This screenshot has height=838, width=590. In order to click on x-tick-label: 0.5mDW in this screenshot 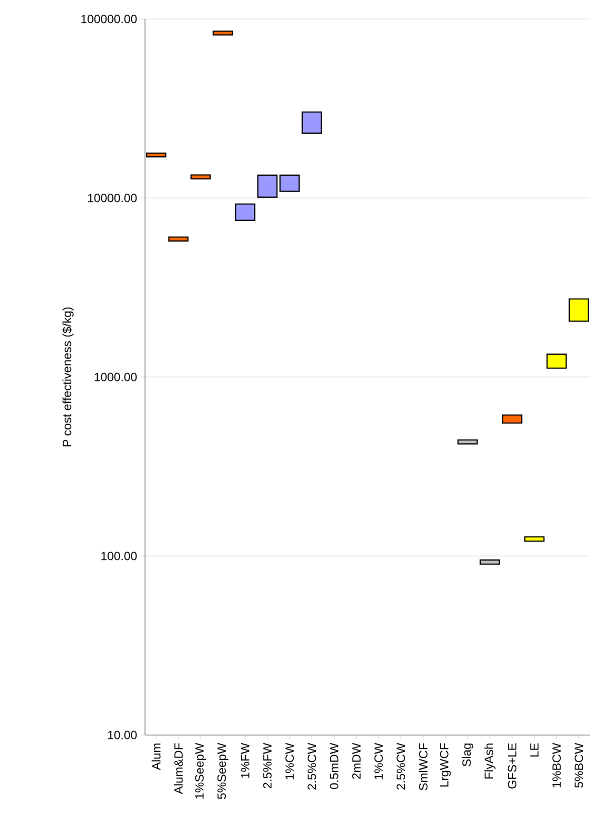, I will do `click(334, 765)`.